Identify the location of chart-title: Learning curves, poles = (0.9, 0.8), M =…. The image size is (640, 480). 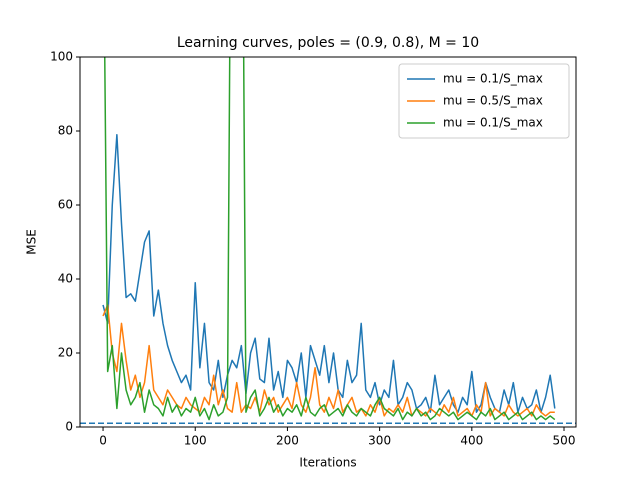
(328, 43).